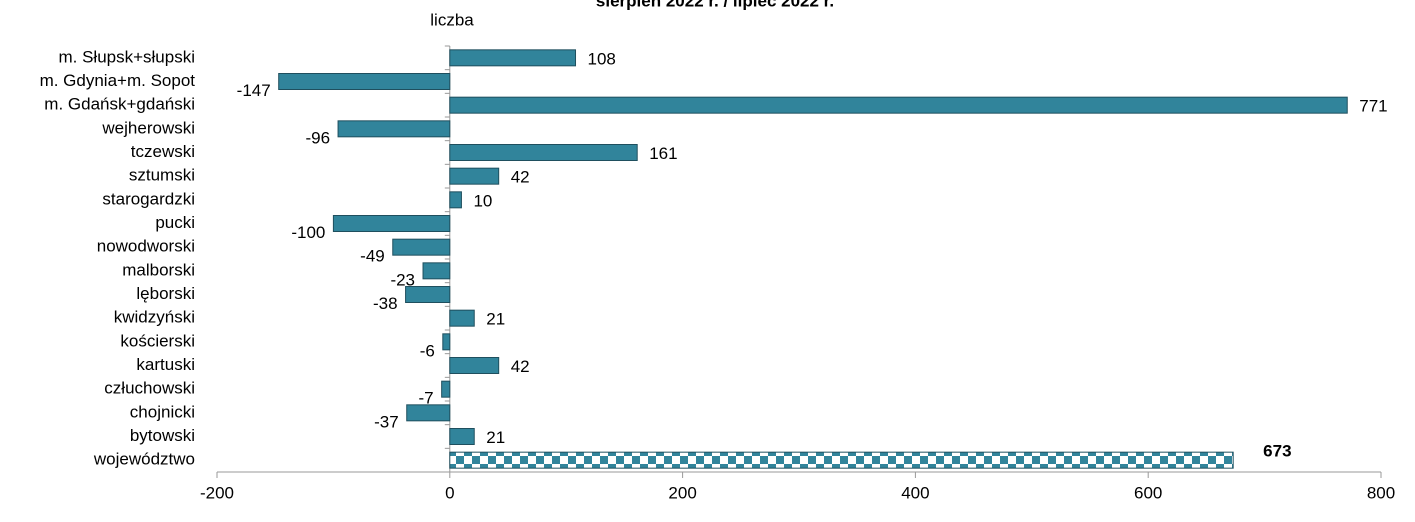  Describe the element at coordinates (126, 56) in the screenshot. I see `y-tick-label: m. Słupsk+słupski` at that location.